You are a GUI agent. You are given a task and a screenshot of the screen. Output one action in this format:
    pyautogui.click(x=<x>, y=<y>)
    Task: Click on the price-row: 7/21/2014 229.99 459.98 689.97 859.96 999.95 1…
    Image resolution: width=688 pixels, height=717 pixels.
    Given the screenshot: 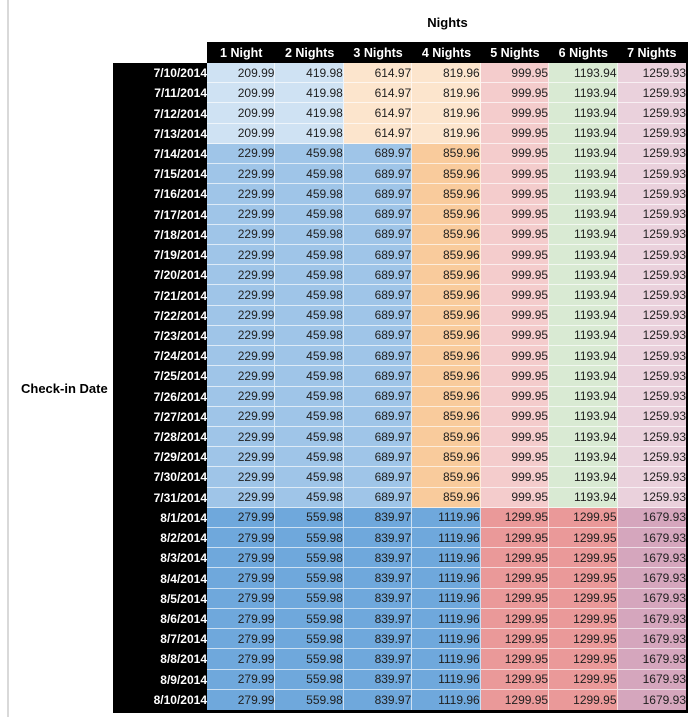 What is the action you would take?
    pyautogui.click(x=399, y=295)
    